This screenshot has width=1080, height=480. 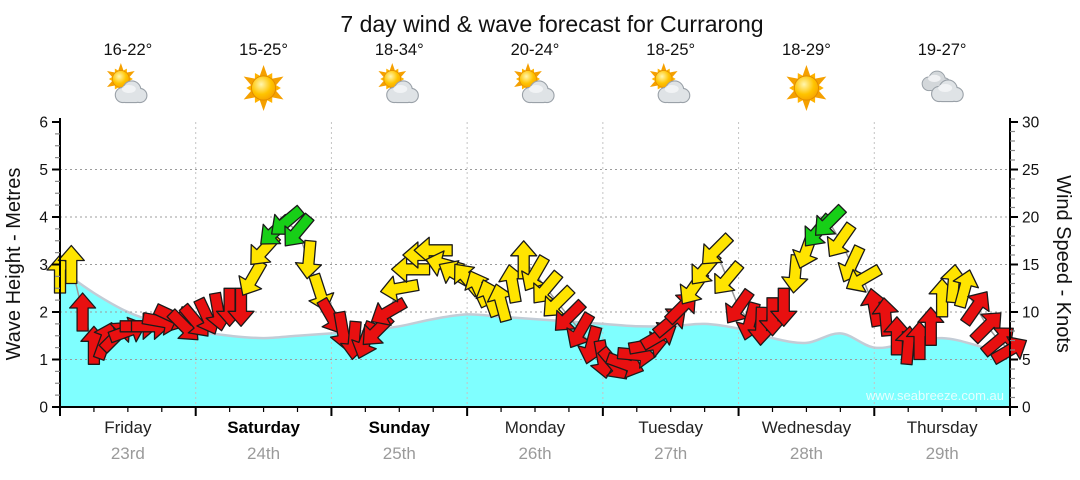 I want to click on day-name: Wednesday, so click(x=807, y=427).